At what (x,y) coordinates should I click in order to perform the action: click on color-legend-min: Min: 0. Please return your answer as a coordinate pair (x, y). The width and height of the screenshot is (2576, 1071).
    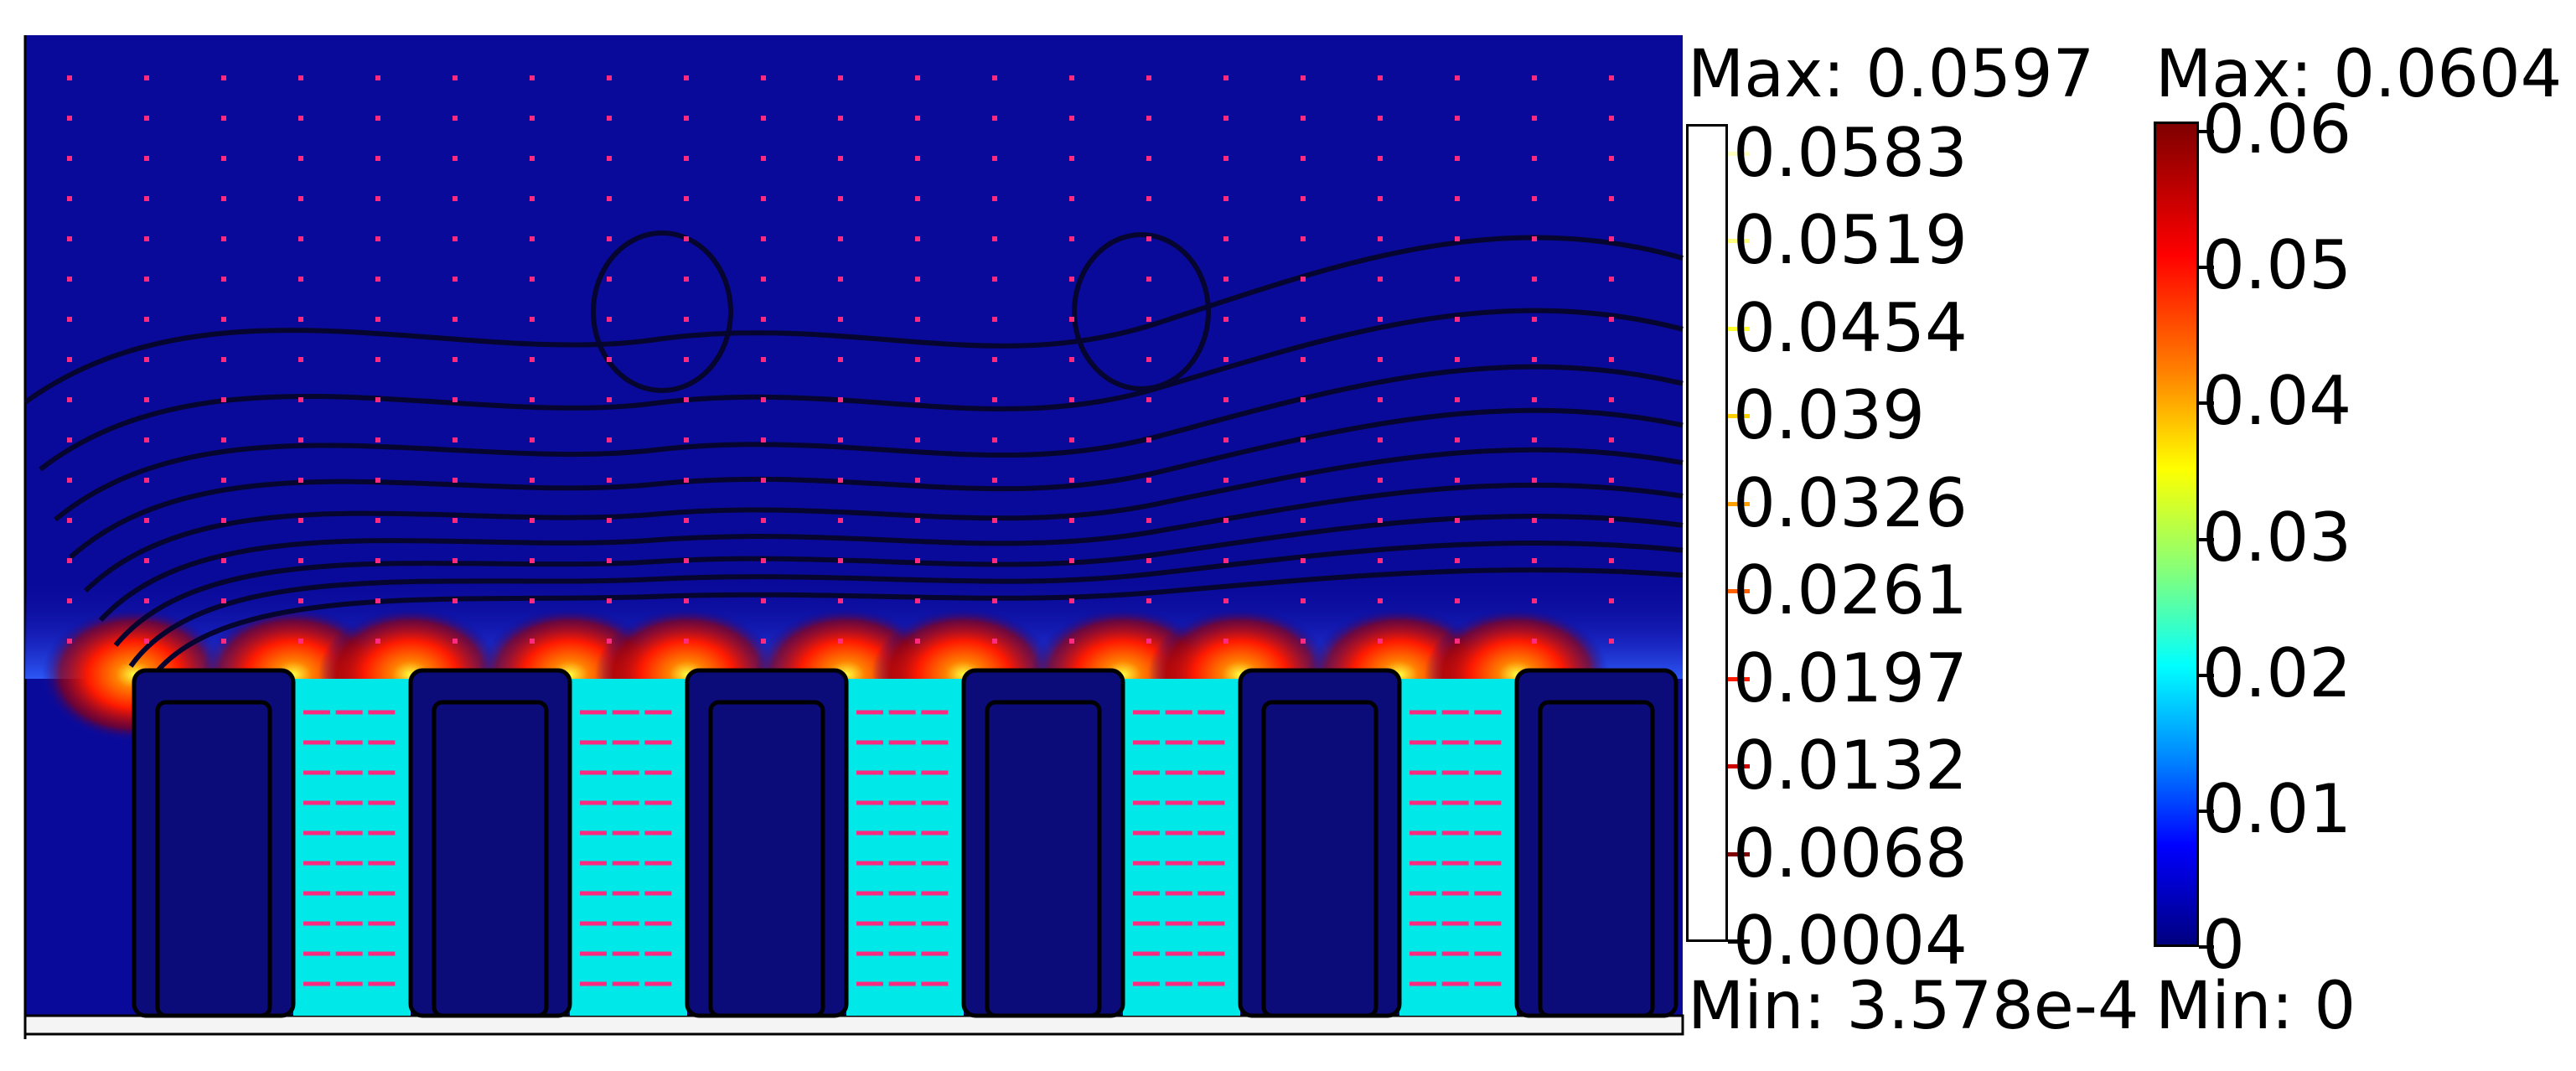
    Looking at the image, I should click on (2255, 1006).